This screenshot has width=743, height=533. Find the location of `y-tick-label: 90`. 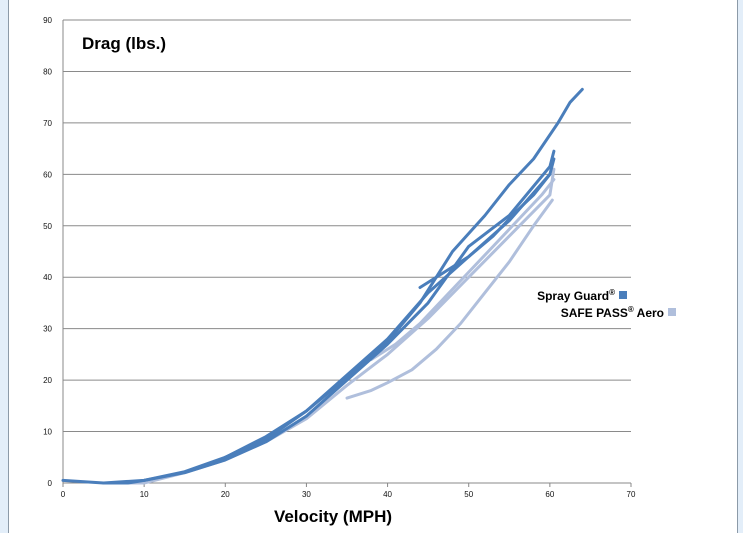

y-tick-label: 90 is located at coordinates (47, 20).